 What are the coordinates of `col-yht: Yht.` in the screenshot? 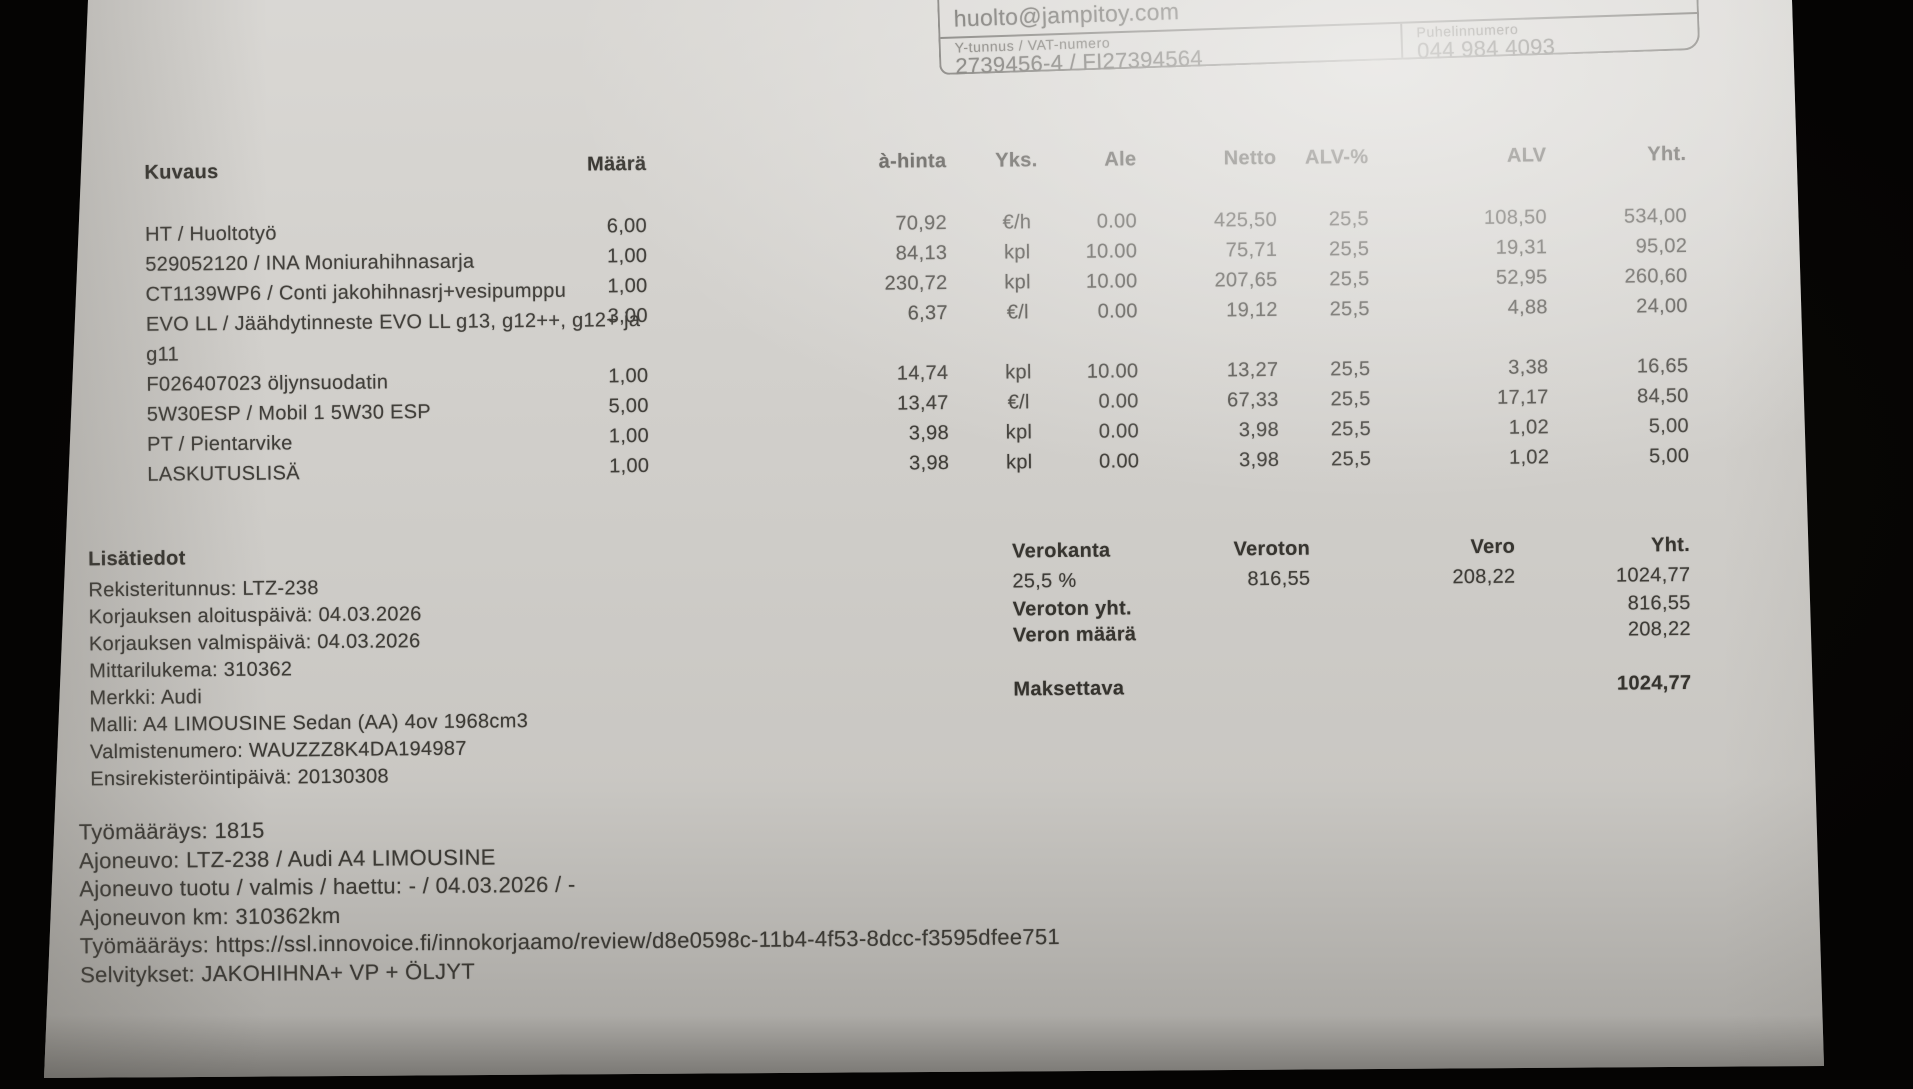 It's located at (1670, 545).